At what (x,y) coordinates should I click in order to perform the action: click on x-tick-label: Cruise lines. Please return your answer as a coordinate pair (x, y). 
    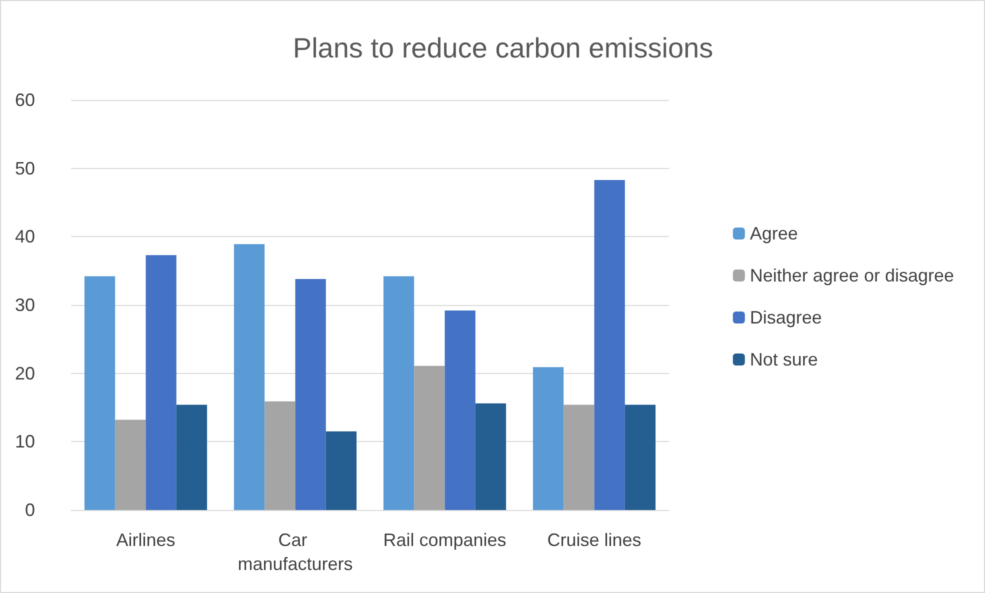
    Looking at the image, I should click on (594, 540).